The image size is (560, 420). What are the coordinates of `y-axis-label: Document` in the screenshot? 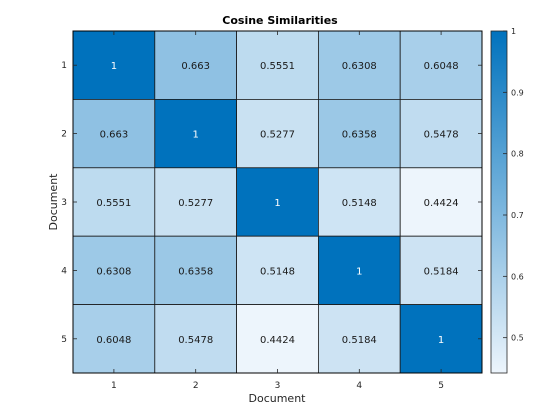 It's located at (53, 202).